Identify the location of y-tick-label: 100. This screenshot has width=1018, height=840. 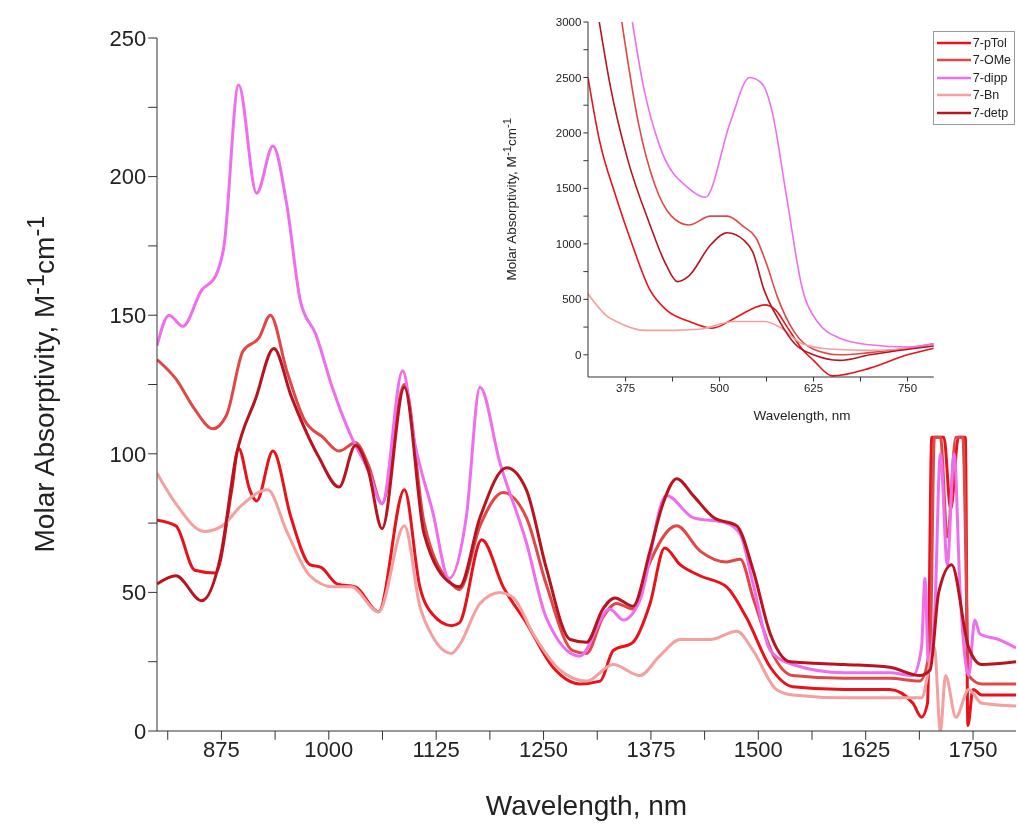
(128, 454).